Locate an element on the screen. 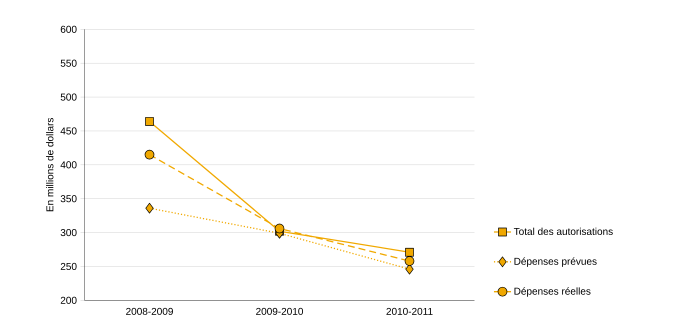 This screenshot has width=679, height=322. legend-label: Dépenses prévues is located at coordinates (555, 262).